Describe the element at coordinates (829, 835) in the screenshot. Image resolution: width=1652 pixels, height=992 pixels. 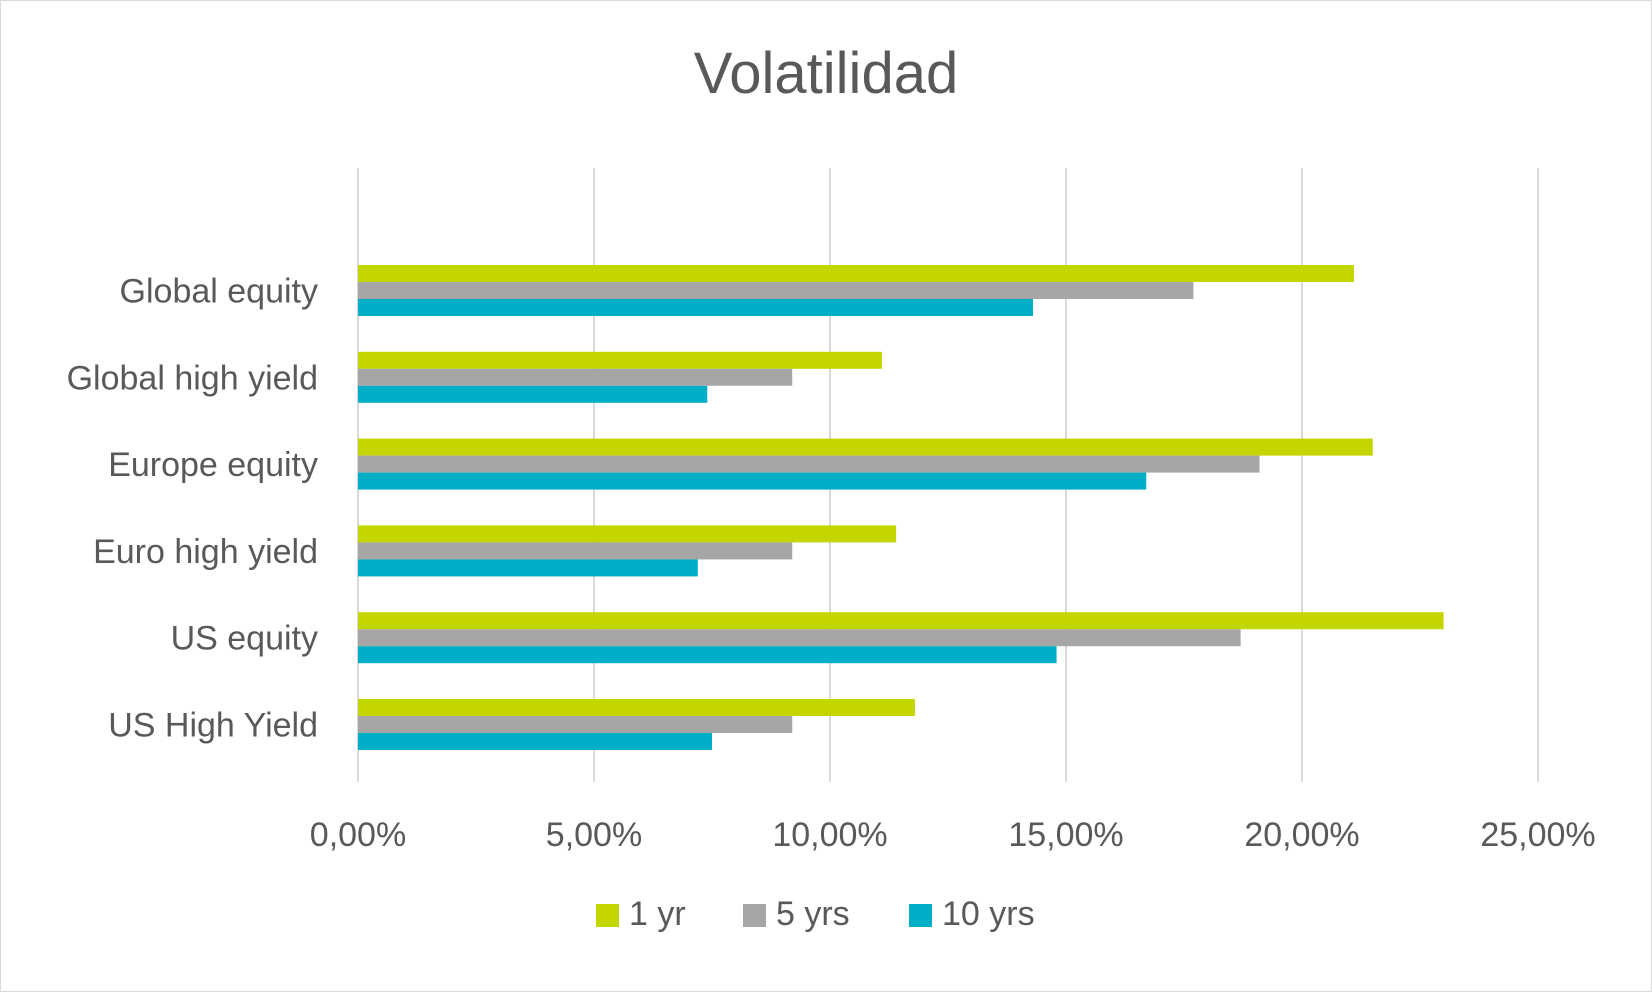
I see `x-tick-label: 10,00%` at that location.